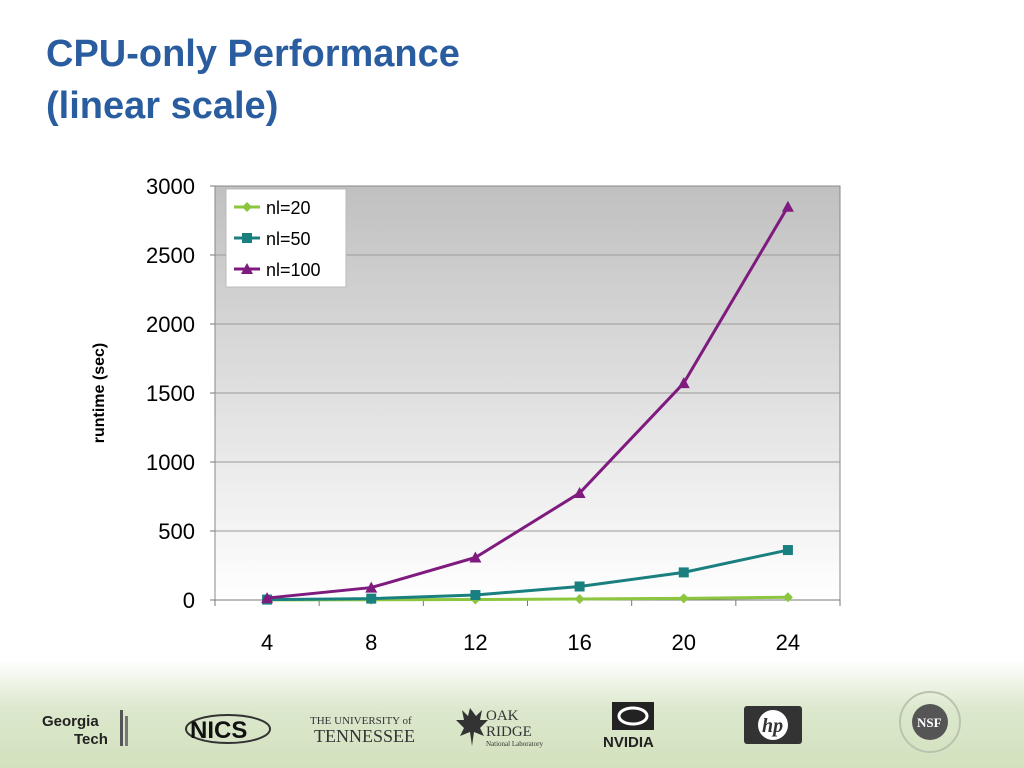 This screenshot has width=1024, height=768. I want to click on title-line-2: (linear scale), so click(162, 106).